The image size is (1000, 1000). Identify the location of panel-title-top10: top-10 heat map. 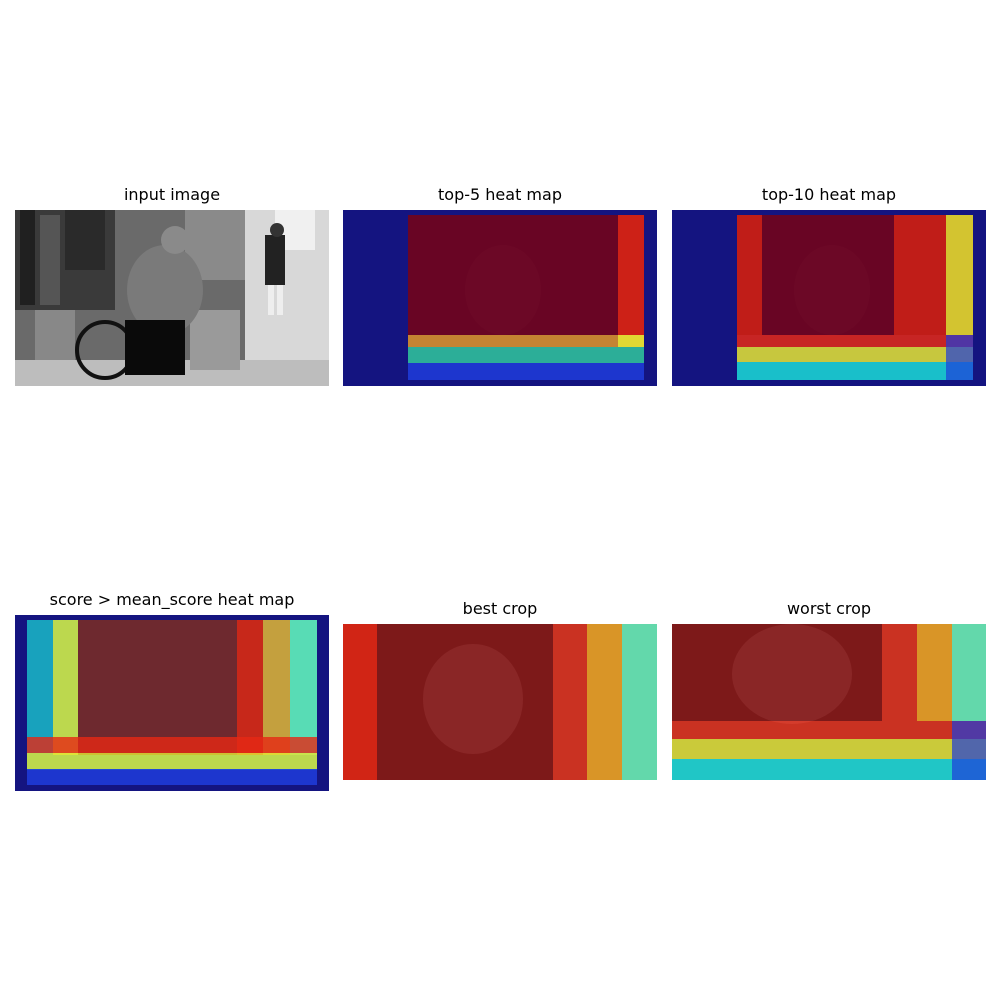
(829, 194).